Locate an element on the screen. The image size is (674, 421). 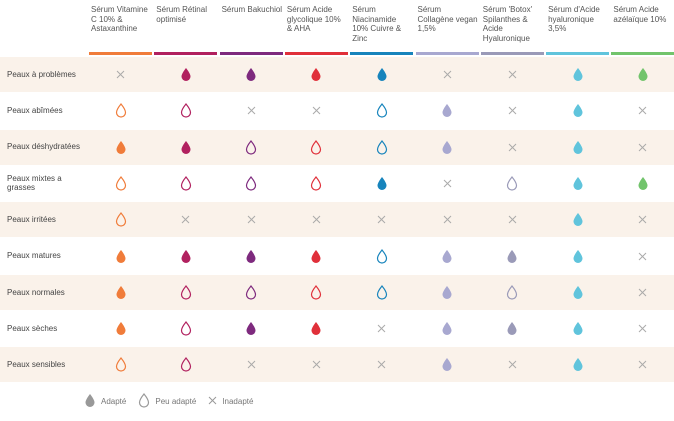
row-label: Peaux mixtes a grasses is located at coordinates (34, 183).